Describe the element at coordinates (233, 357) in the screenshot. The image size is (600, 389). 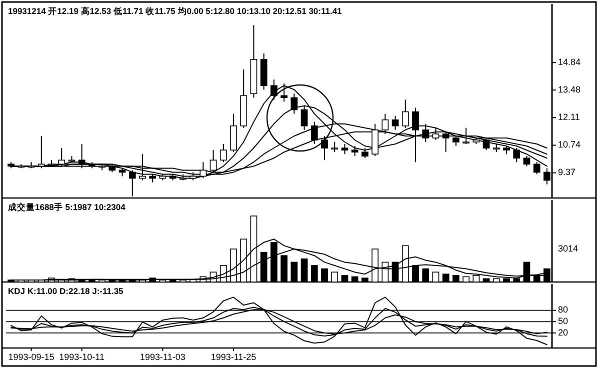
I see `x-tick-label: 1993-11-25` at that location.